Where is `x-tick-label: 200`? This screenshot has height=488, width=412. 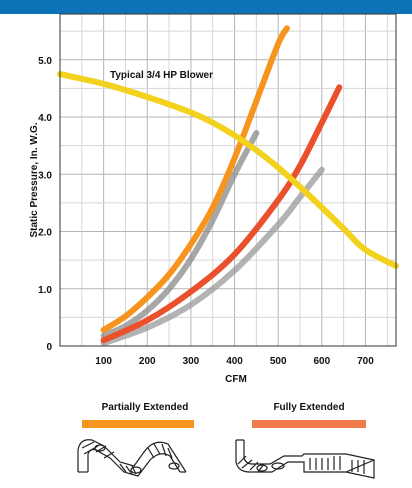 x-tick-label: 200 is located at coordinates (147, 361).